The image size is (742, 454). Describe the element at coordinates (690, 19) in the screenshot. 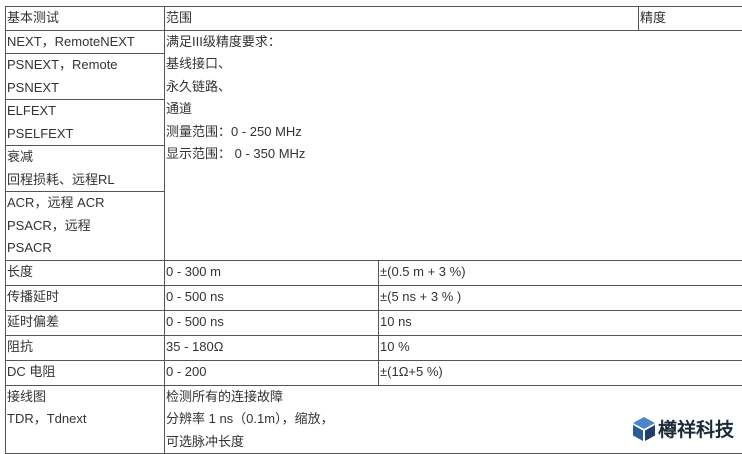

I see `header-accuracy: 精度` at that location.